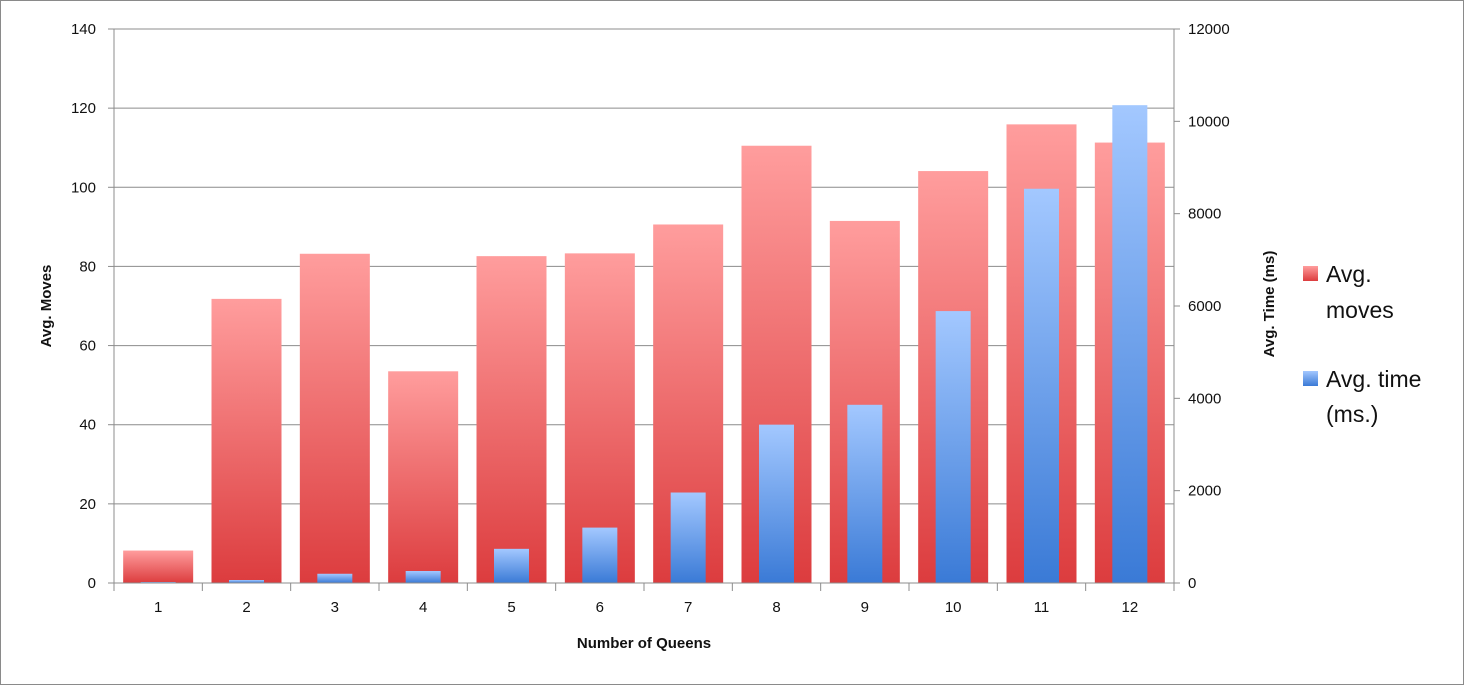 This screenshot has height=685, width=1464. Describe the element at coordinates (87, 266) in the screenshot. I see `left-tick-label: 80` at that location.